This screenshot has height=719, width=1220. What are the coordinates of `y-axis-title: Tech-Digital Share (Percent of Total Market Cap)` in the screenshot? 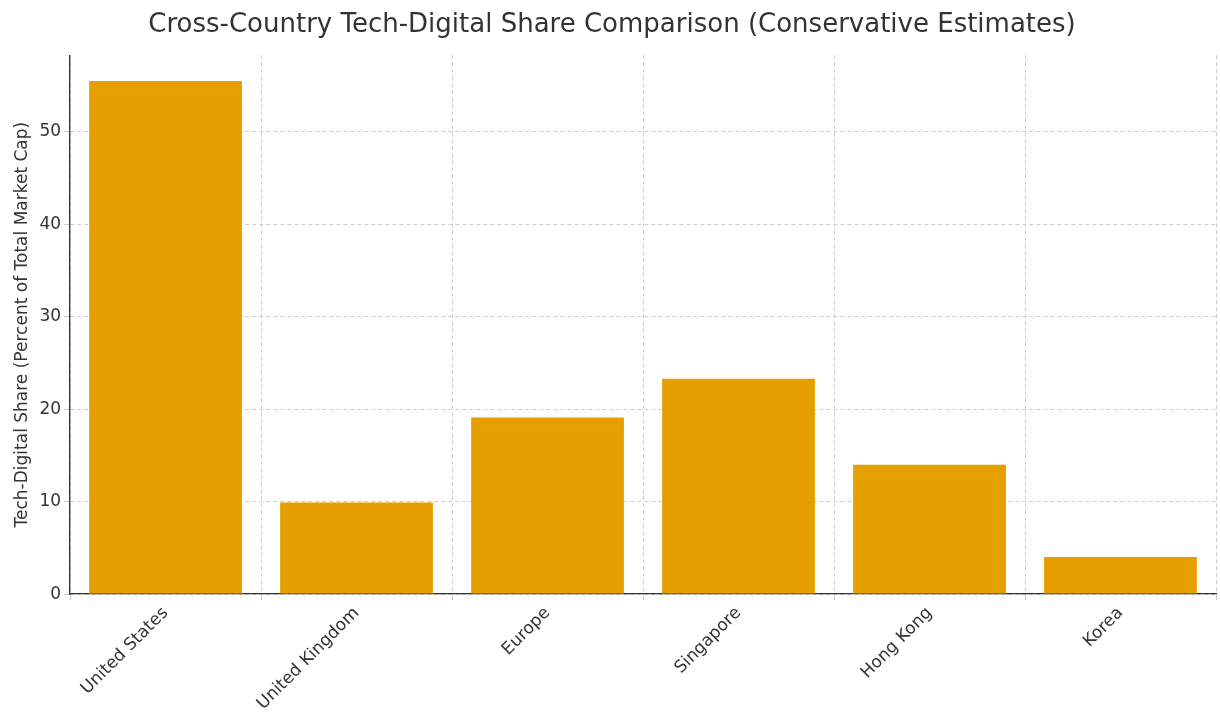 It's located at (20, 325).